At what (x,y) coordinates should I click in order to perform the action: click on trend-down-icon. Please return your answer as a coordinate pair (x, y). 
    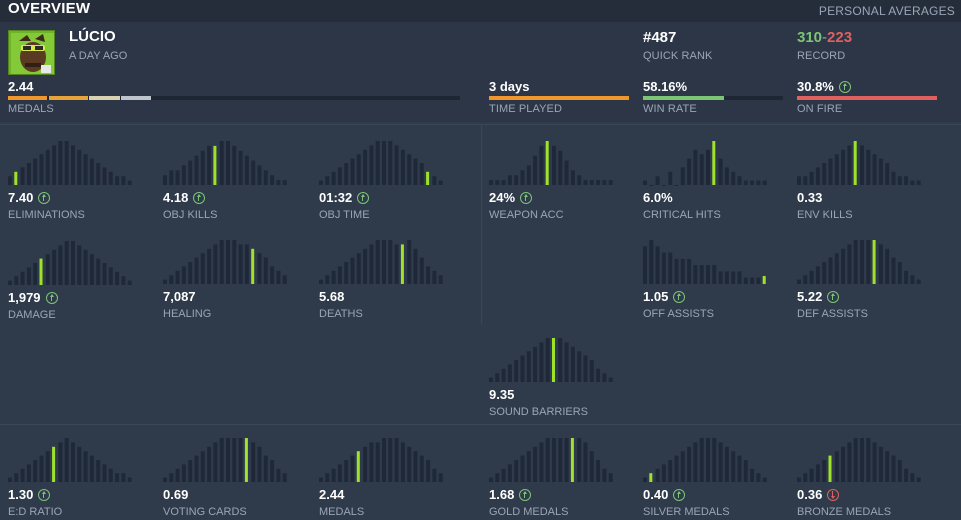
    Looking at the image, I should click on (833, 494).